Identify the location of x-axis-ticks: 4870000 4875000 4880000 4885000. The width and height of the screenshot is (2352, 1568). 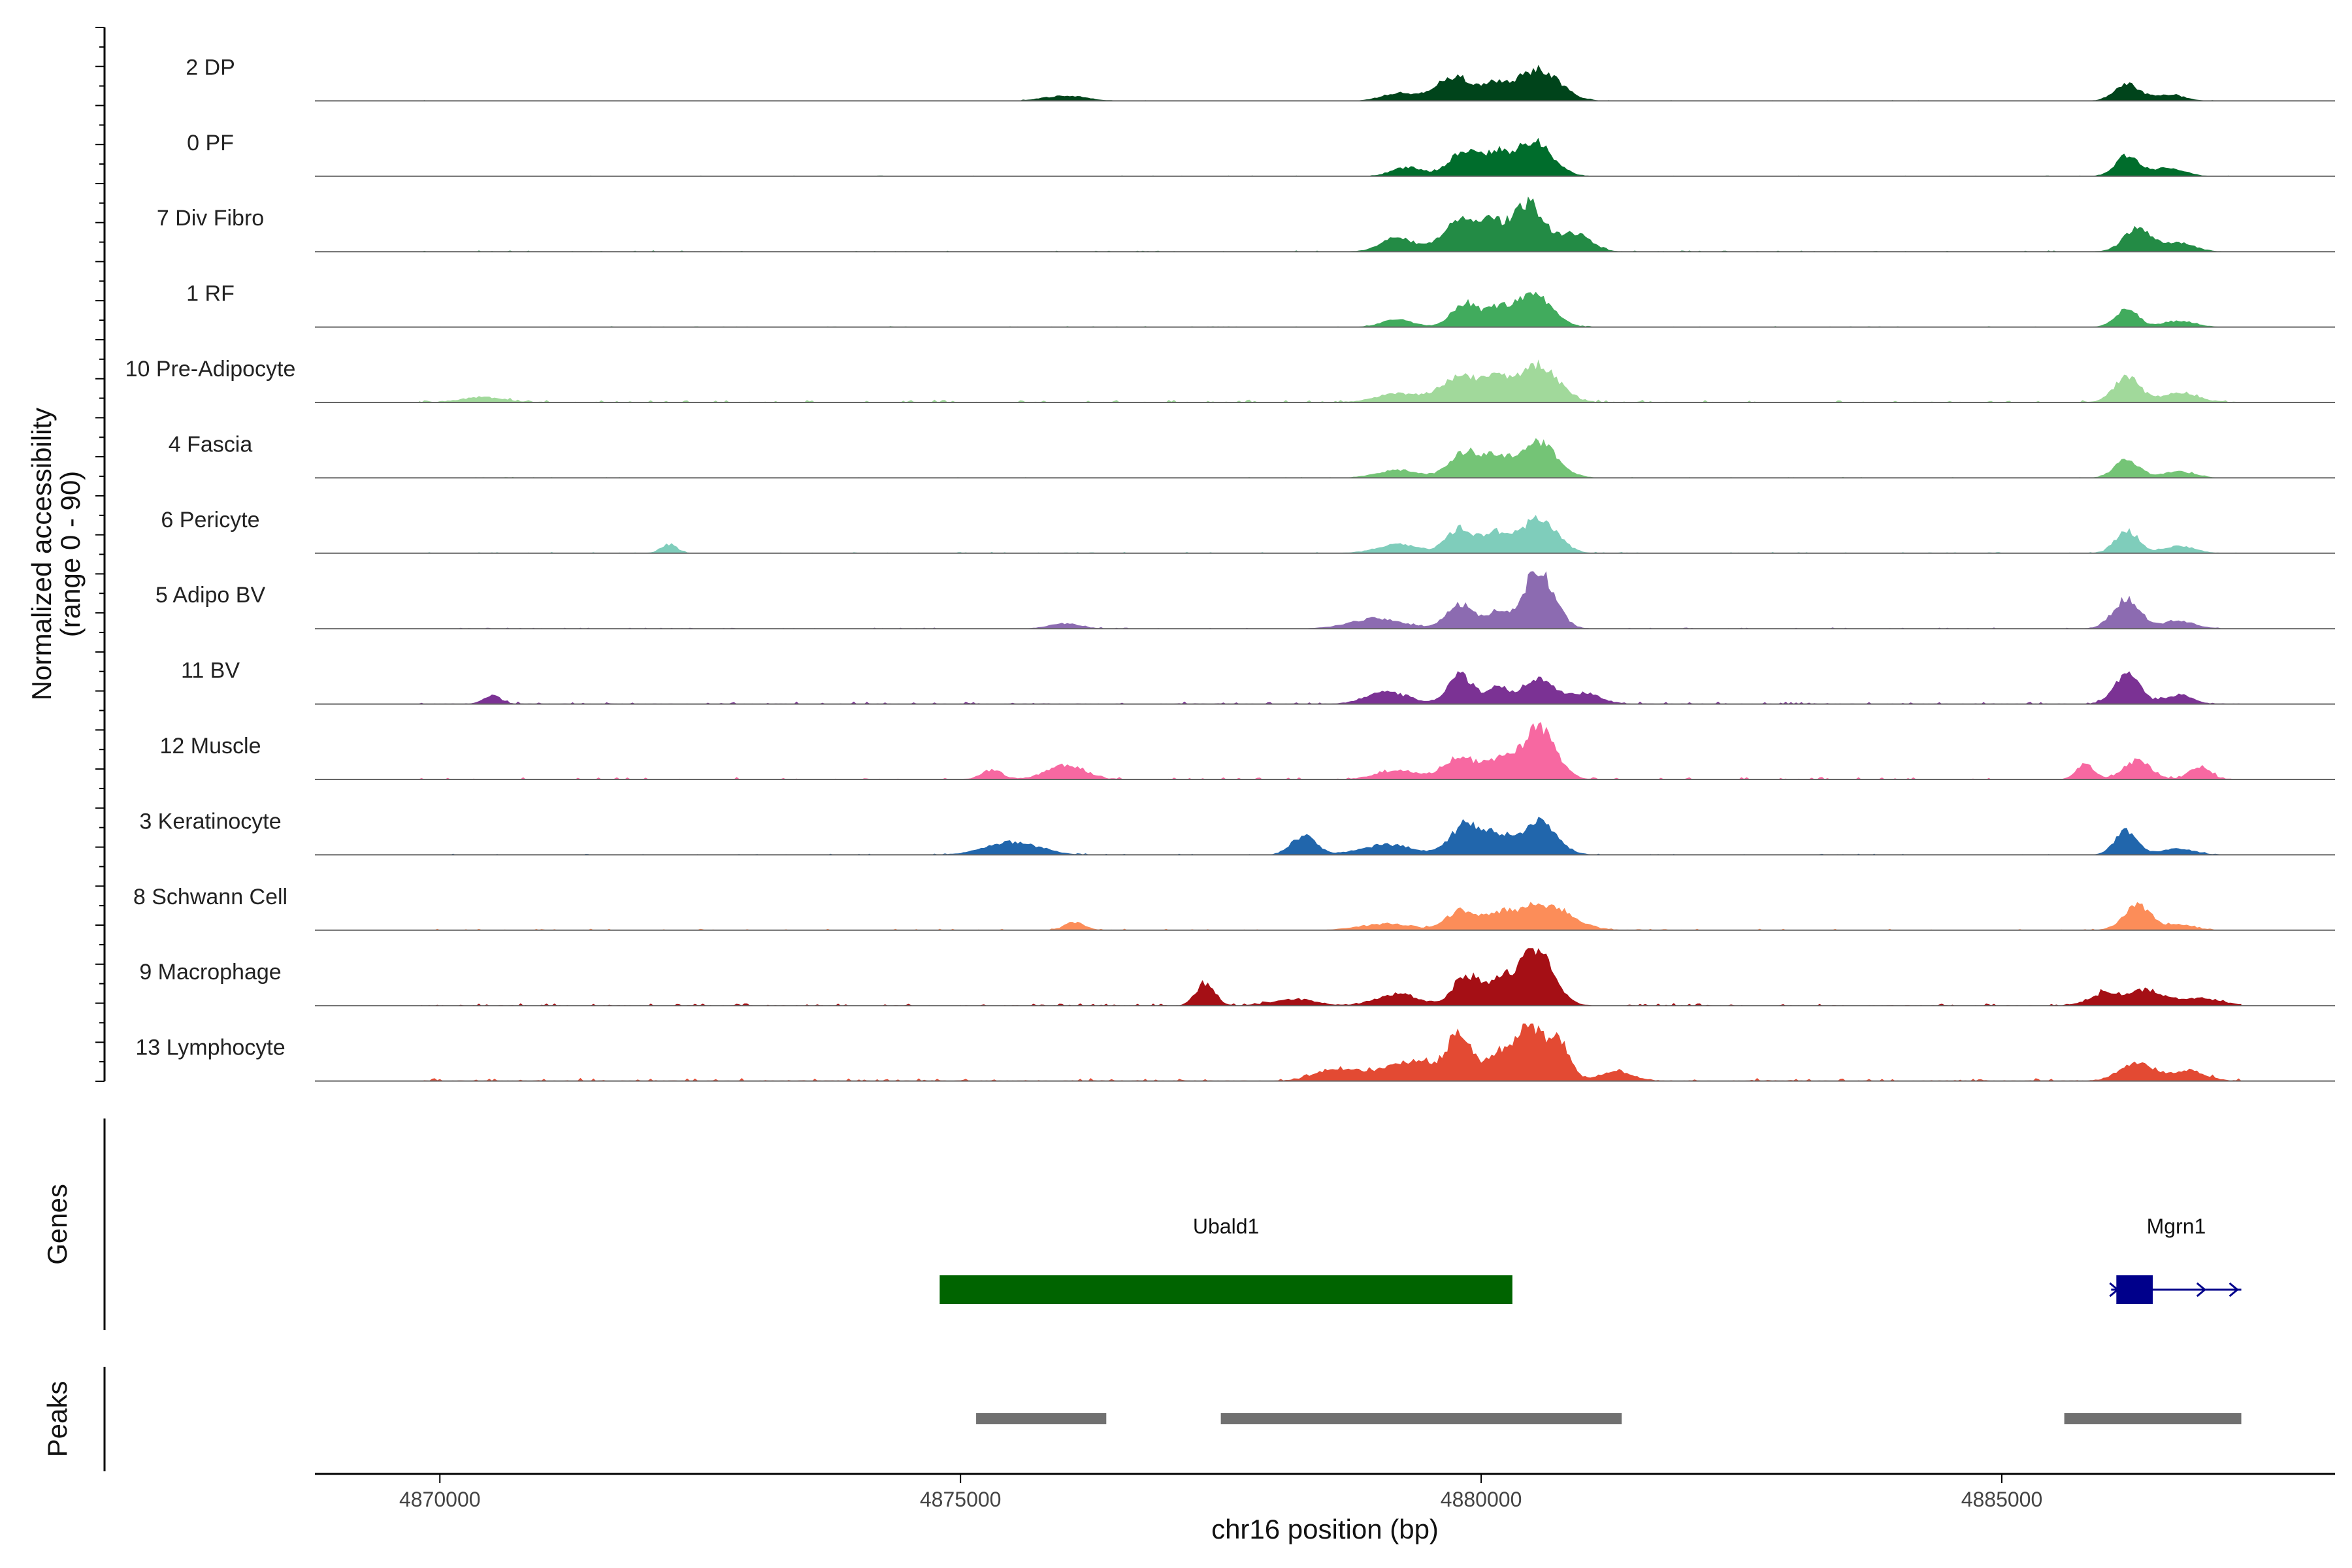
(1220, 1492).